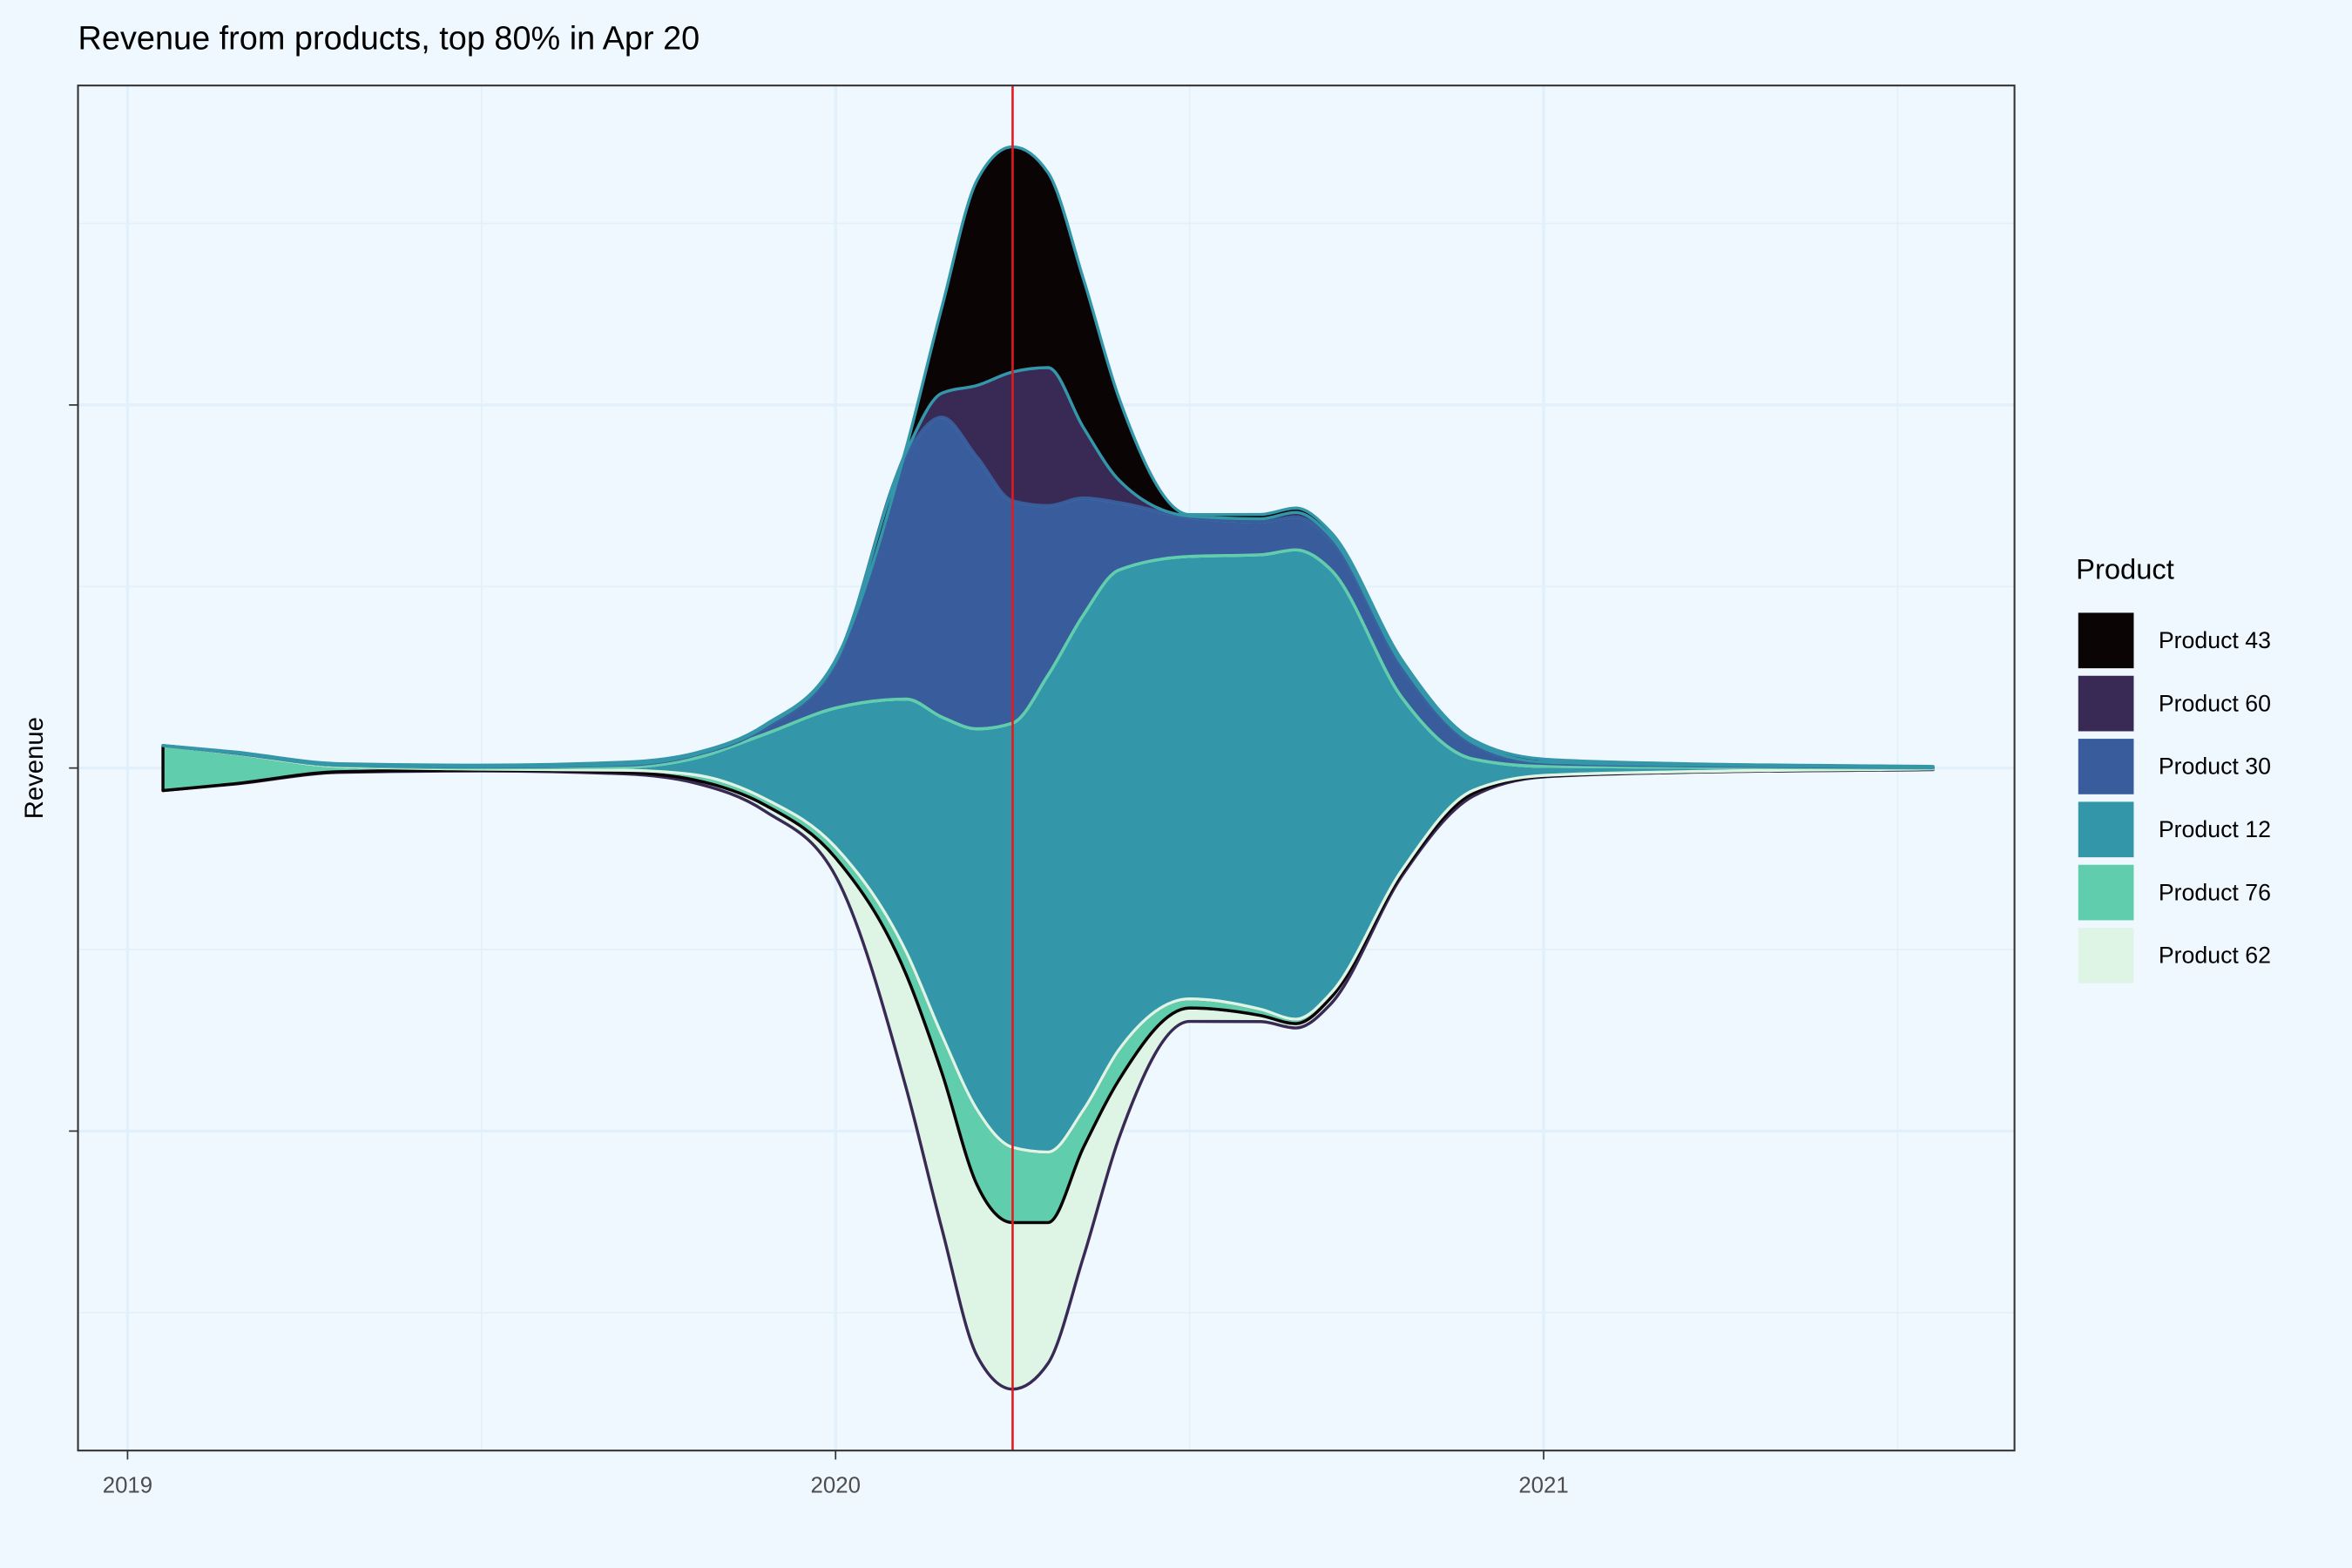 Image resolution: width=2352 pixels, height=1568 pixels. I want to click on y-axis-label: Revenue, so click(35, 768).